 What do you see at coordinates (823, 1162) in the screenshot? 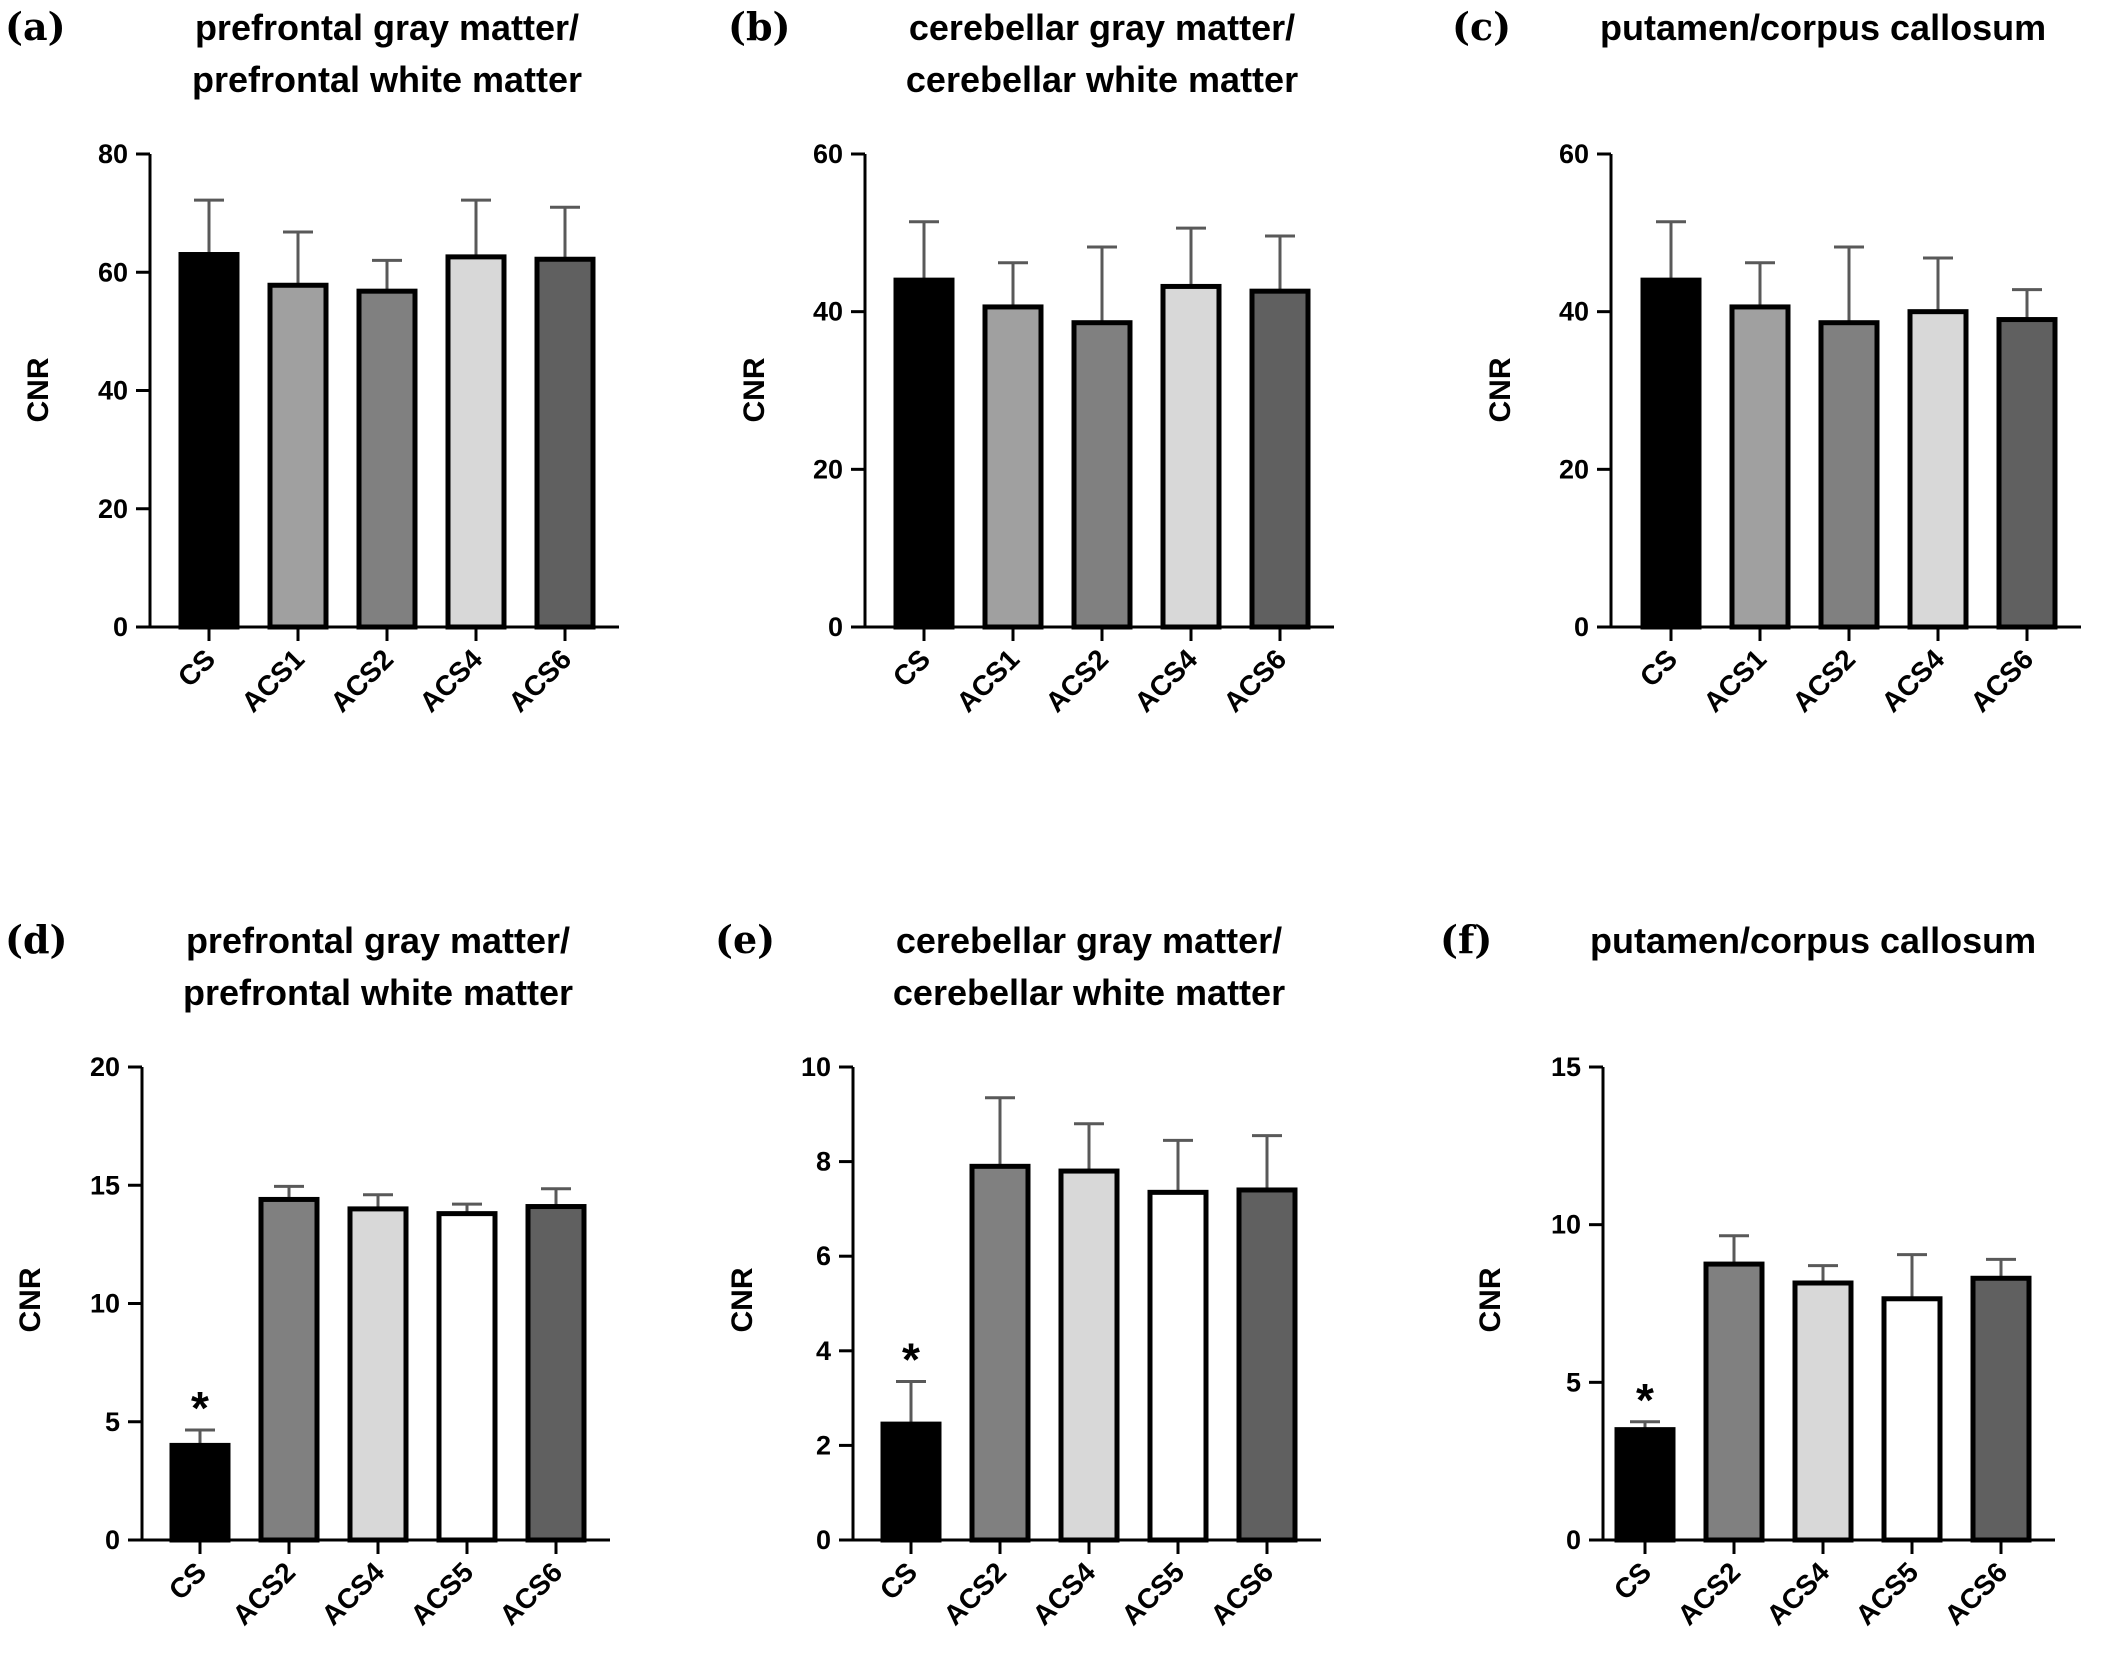
I see `y-tick-label: 8` at bounding box center [823, 1162].